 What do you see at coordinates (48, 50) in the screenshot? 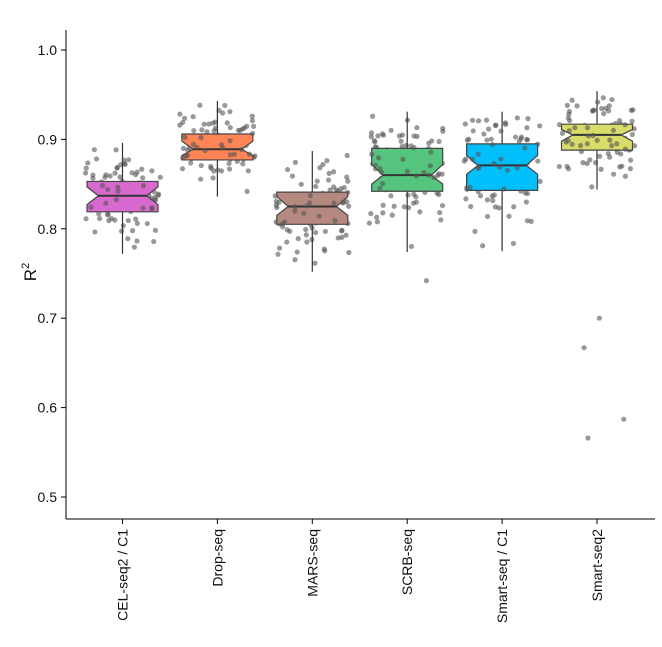
I see `y-tick-label: 1.0` at bounding box center [48, 50].